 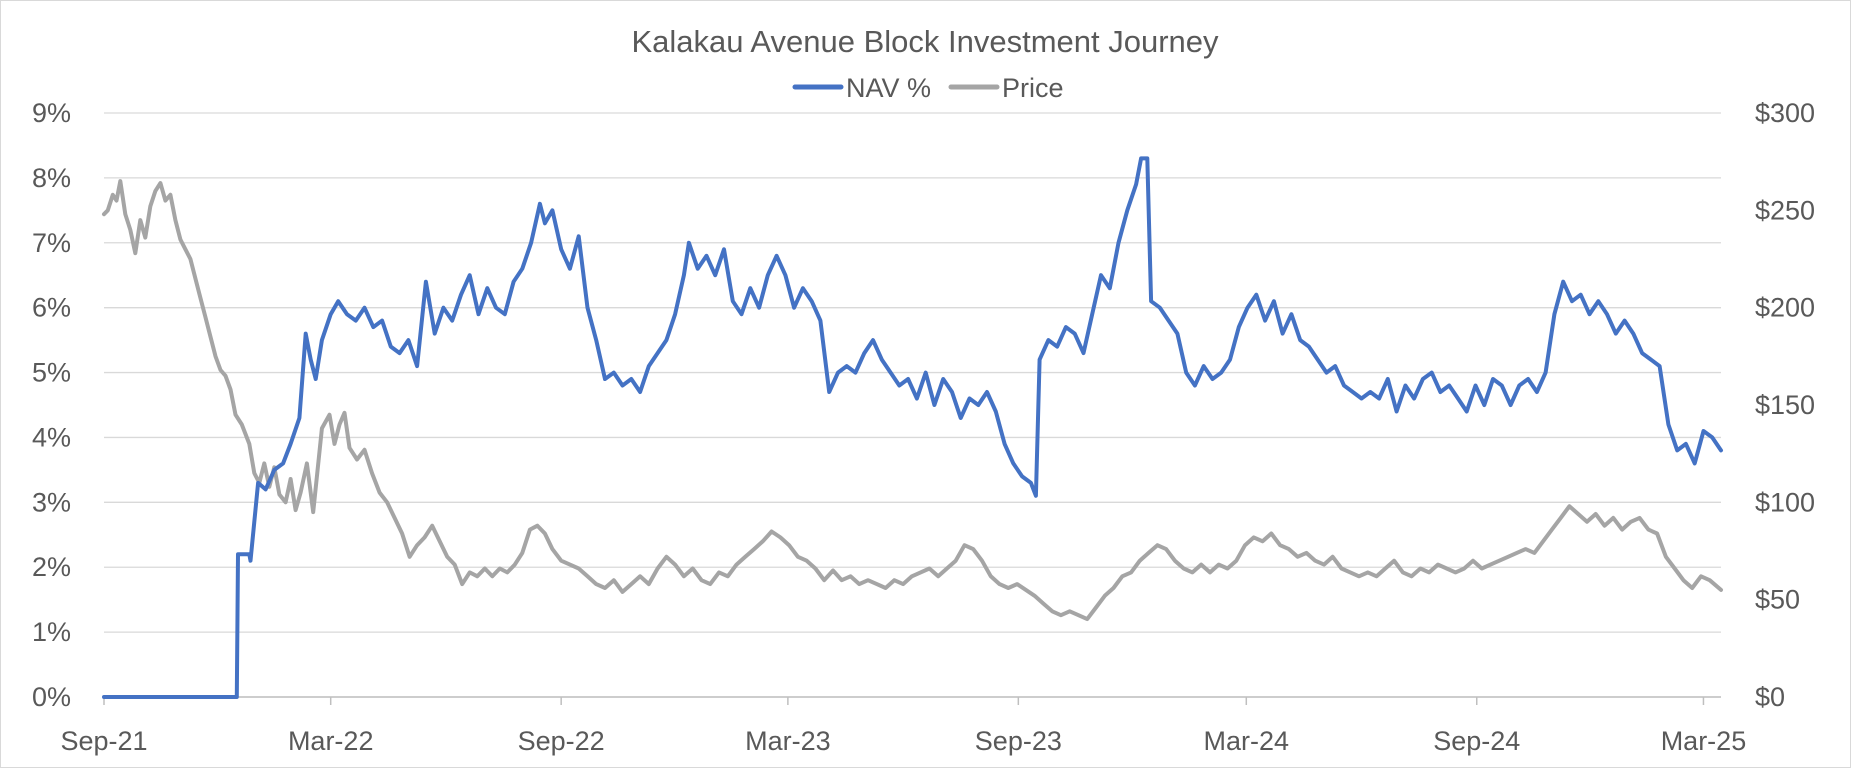 I want to click on x-tick-label: Sep-22, so click(x=561, y=741).